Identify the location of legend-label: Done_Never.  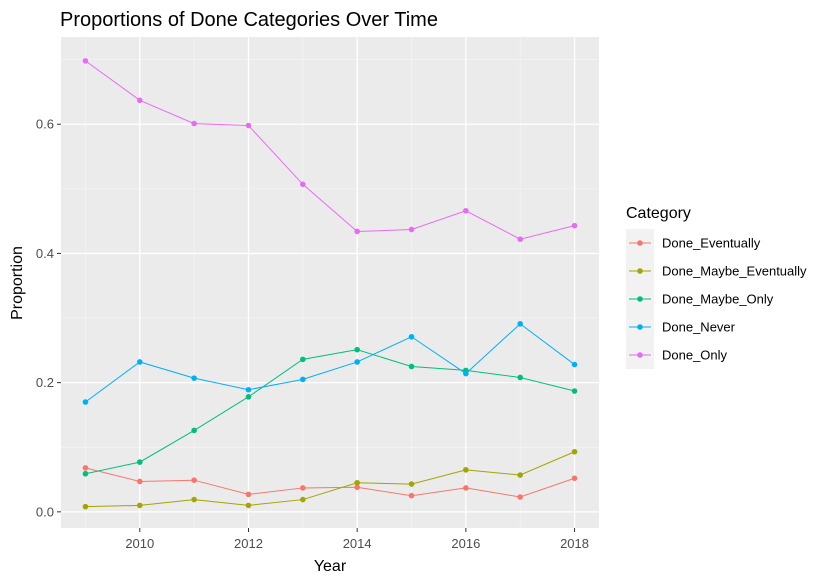
(699, 327).